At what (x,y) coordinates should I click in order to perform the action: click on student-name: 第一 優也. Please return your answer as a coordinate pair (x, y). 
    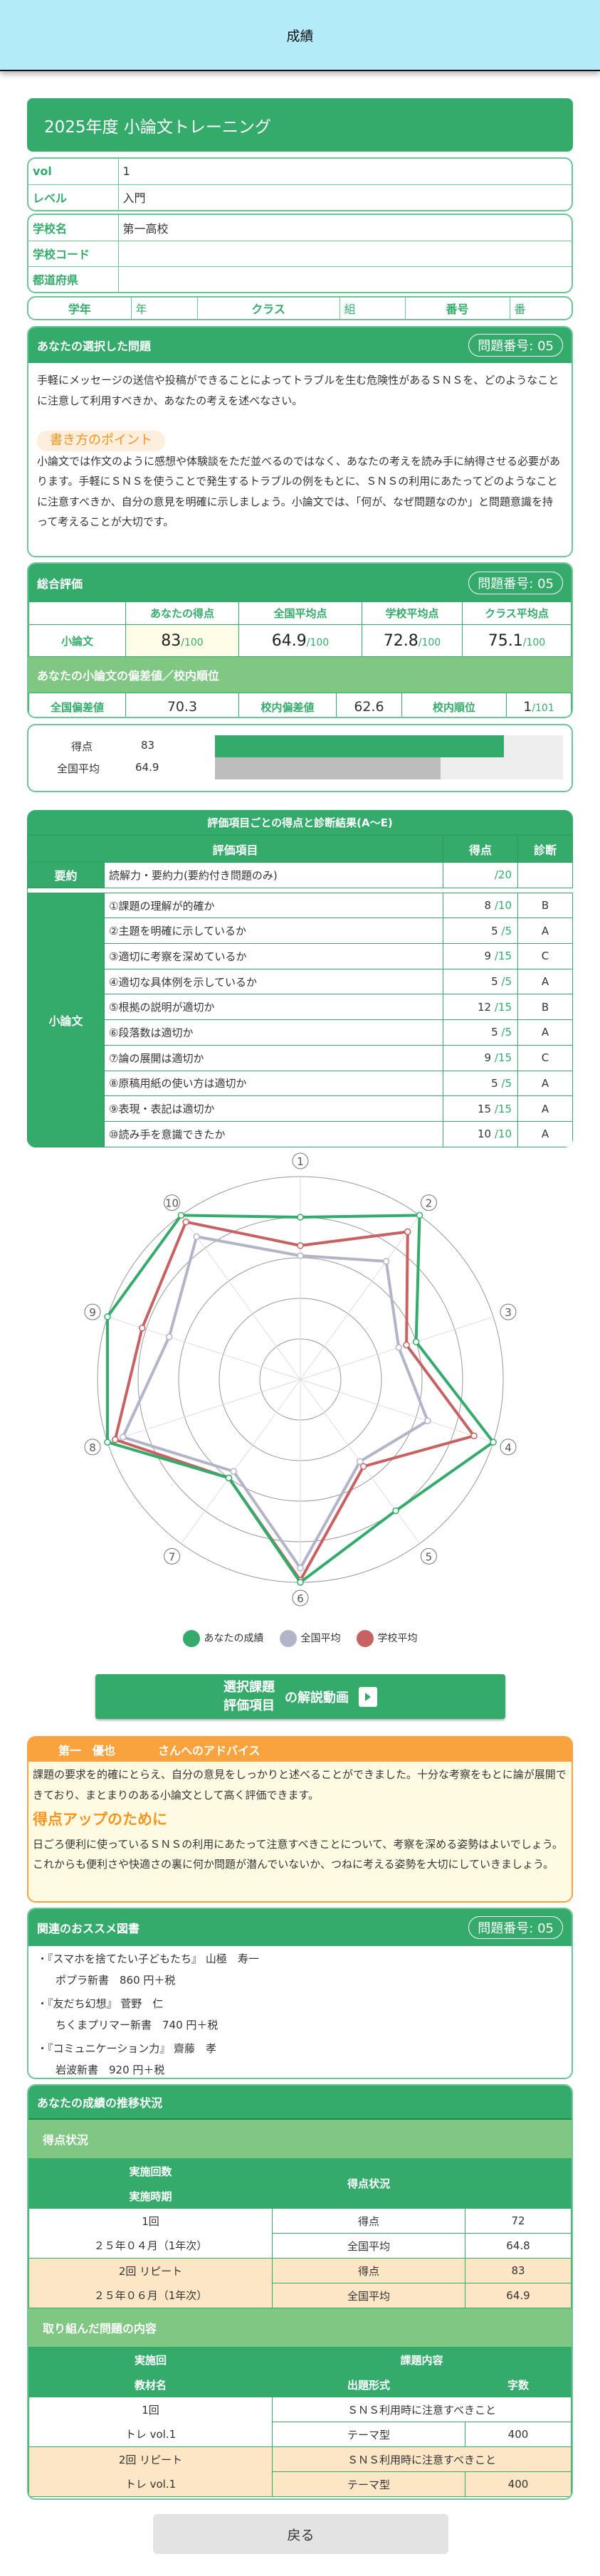
    Looking at the image, I should click on (87, 1750).